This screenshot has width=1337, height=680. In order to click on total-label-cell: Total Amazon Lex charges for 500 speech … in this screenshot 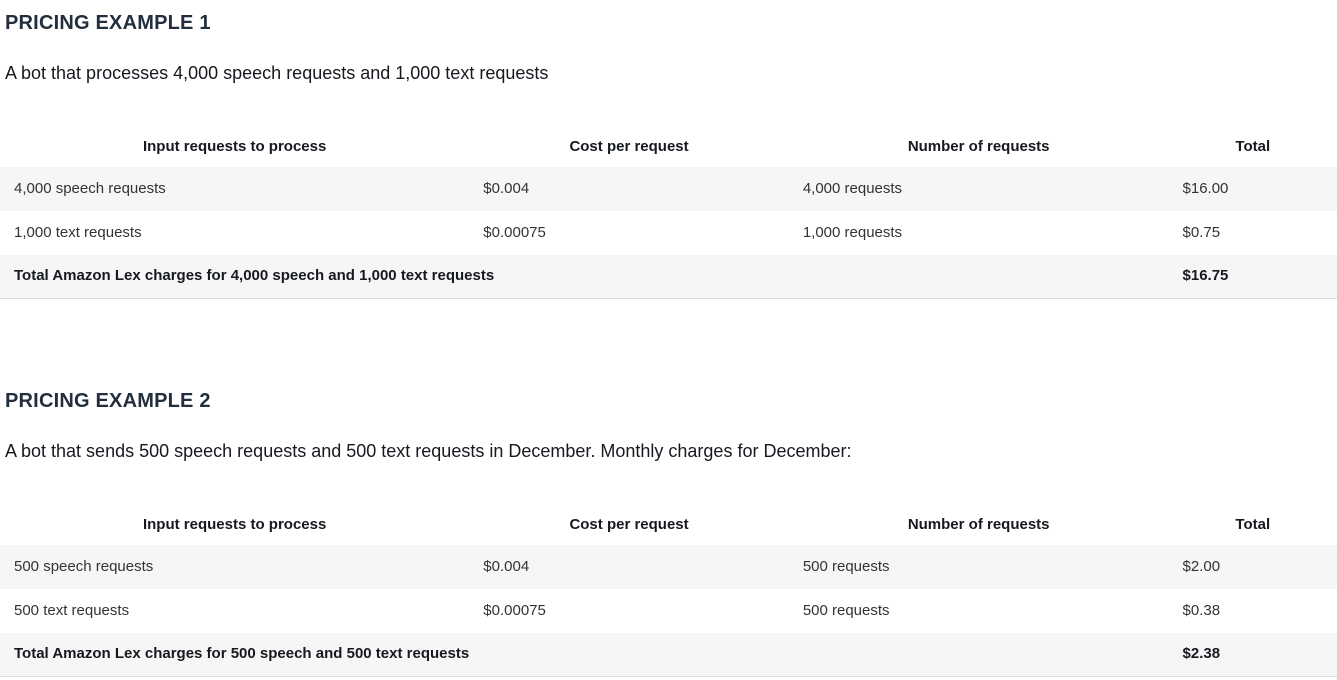, I will do `click(242, 654)`.